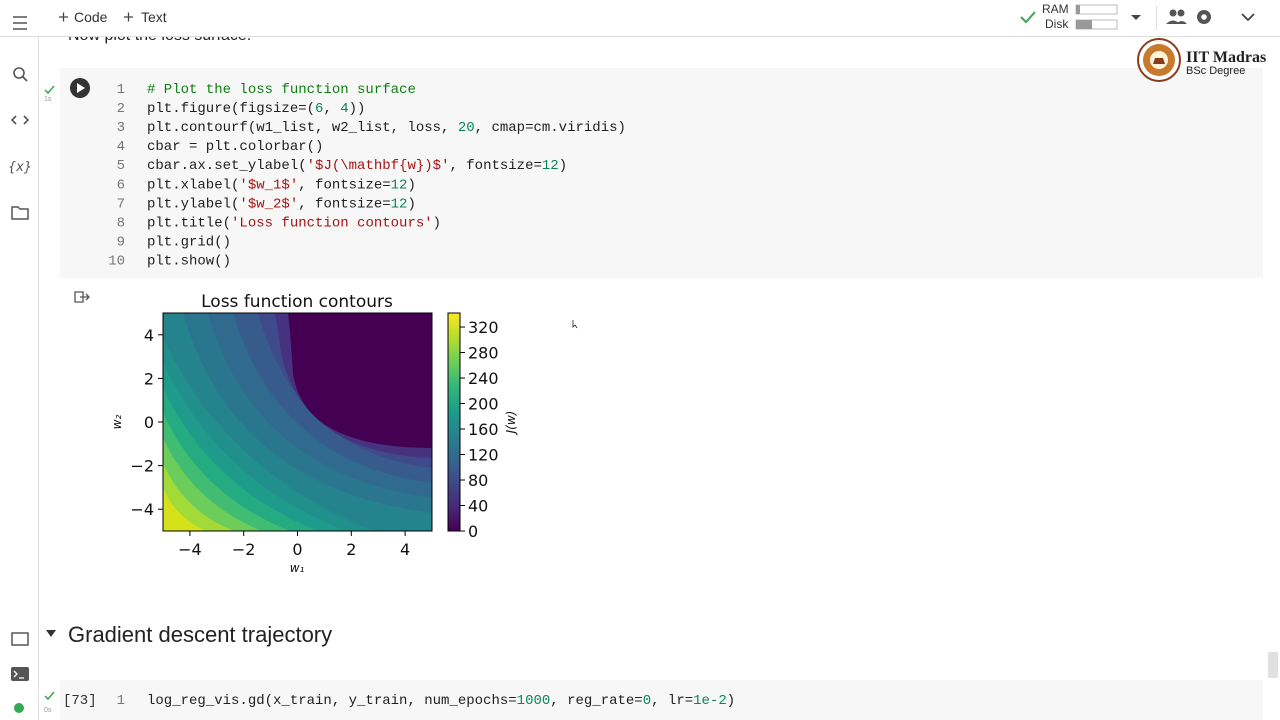  Describe the element at coordinates (190, 549) in the screenshot. I see `x-tick-label: −4` at that location.